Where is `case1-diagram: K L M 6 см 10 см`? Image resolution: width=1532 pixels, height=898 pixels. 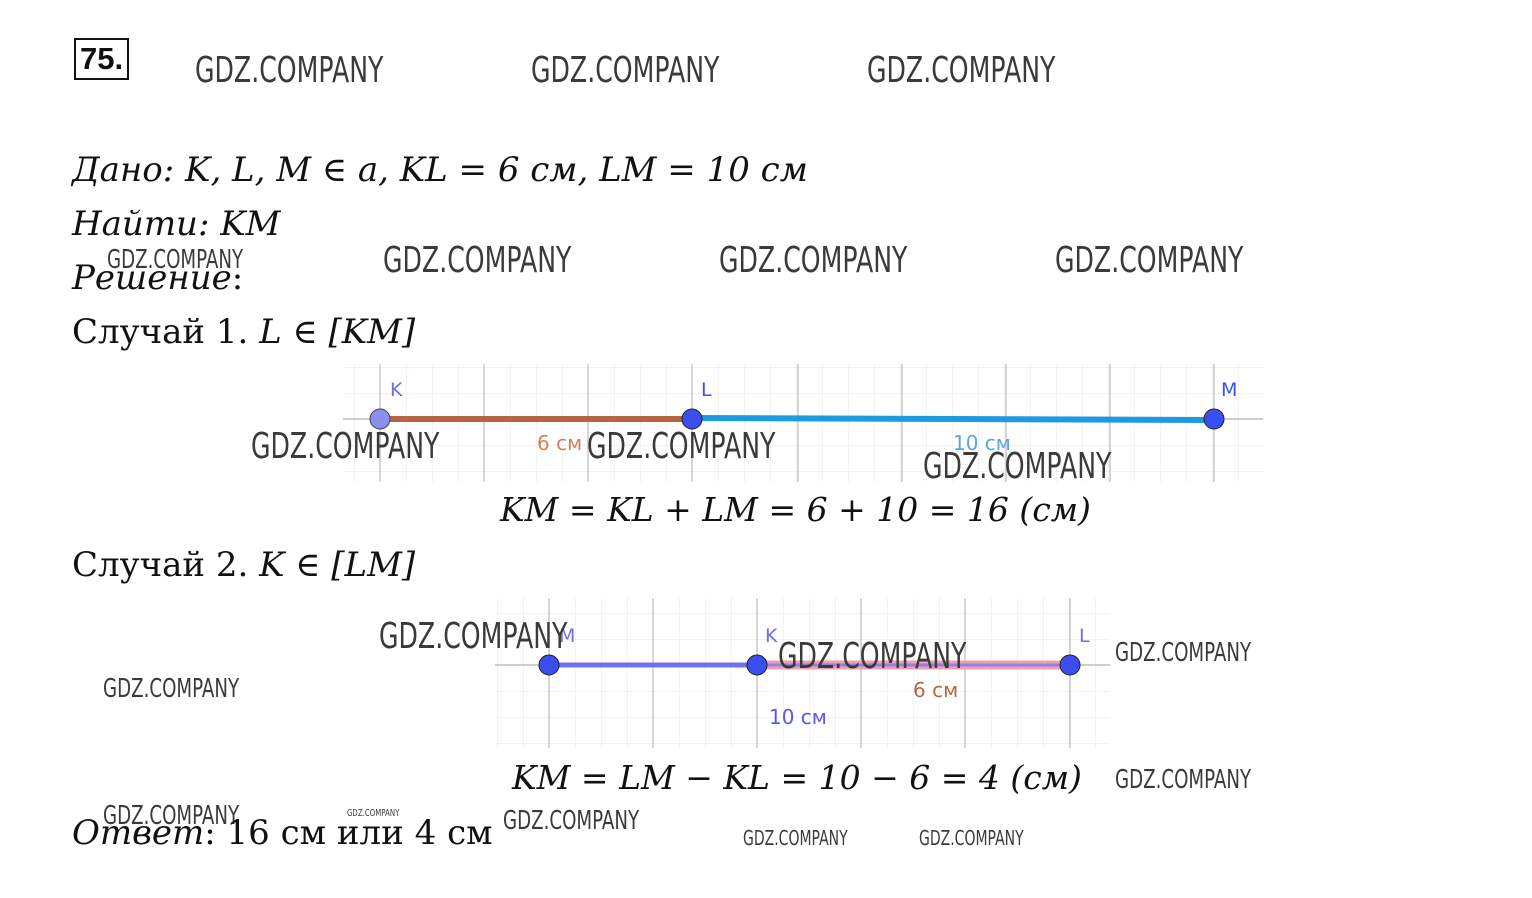
case1-diagram: K L M 6 см 10 см is located at coordinates (803, 423).